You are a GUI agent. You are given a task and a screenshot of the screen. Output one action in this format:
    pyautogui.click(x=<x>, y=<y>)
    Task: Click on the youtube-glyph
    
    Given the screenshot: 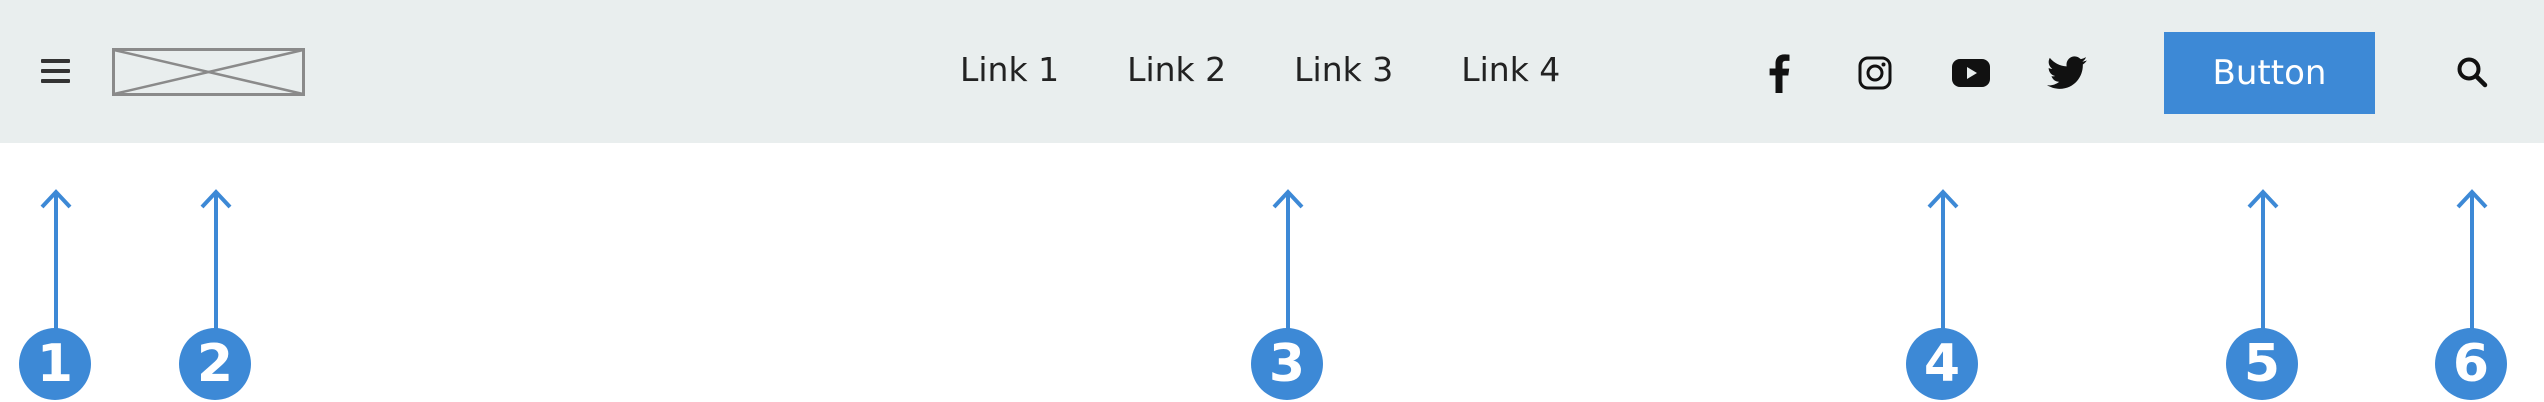 What is the action you would take?
    pyautogui.click(x=1971, y=73)
    